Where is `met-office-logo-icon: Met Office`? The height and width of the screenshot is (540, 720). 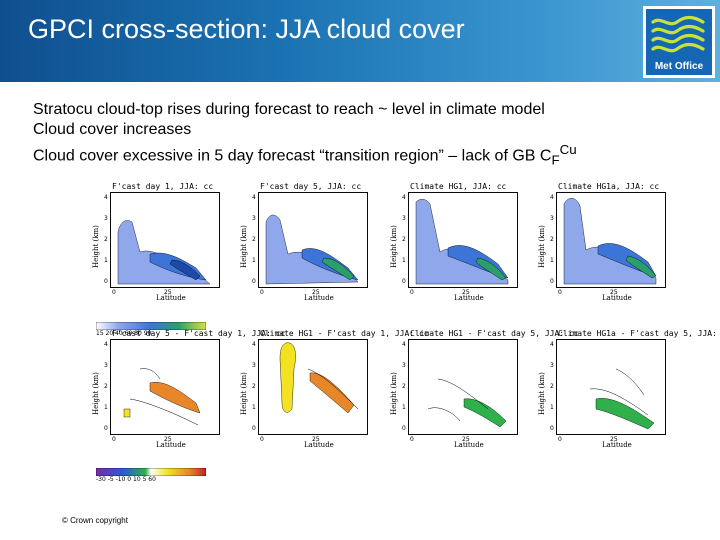 met-office-logo-icon: Met Office is located at coordinates (679, 42).